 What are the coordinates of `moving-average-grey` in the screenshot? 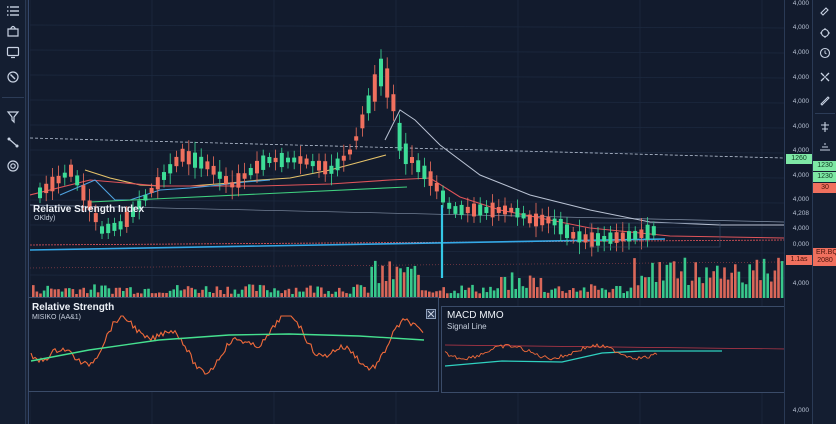 It's located at (584, 167).